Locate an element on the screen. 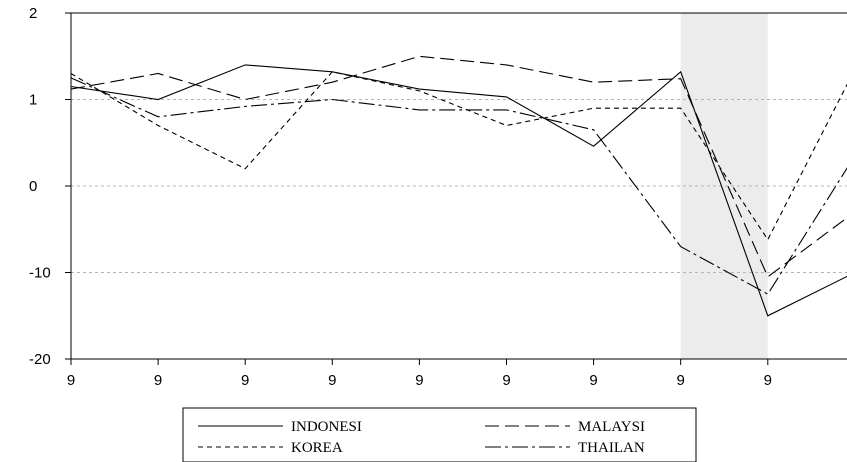  legend-label-thailan: THAILAN is located at coordinates (611, 448).